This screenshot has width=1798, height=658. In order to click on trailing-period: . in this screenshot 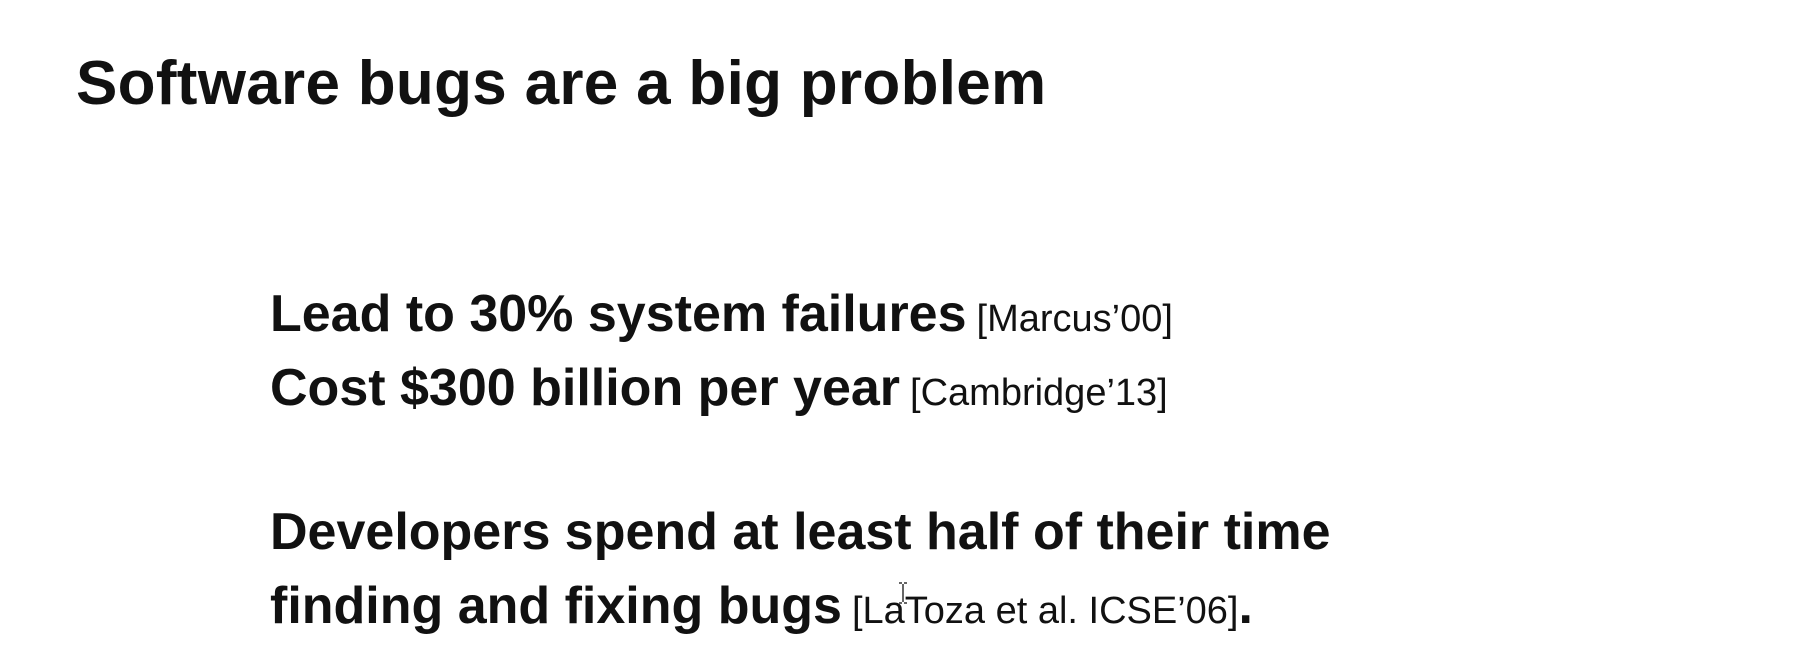, I will do `click(1245, 606)`.